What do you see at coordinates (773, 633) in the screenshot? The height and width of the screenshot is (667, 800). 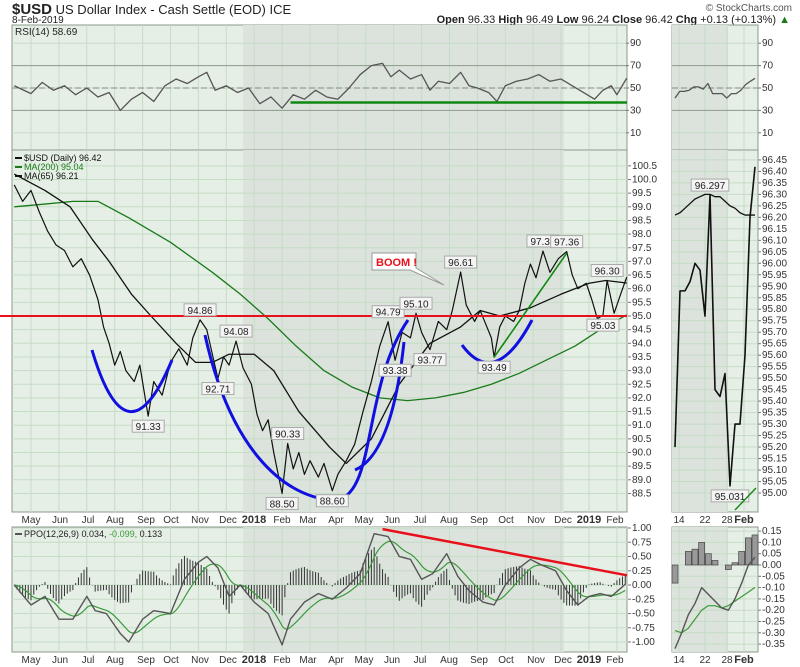 I see `right-ppo-tick-label: -0.30` at bounding box center [773, 633].